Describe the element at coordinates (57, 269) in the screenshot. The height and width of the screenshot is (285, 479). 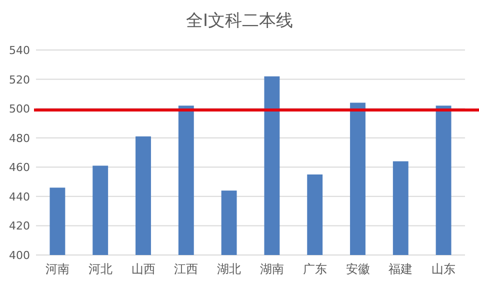
I see `x-tick-label: 河南` at that location.